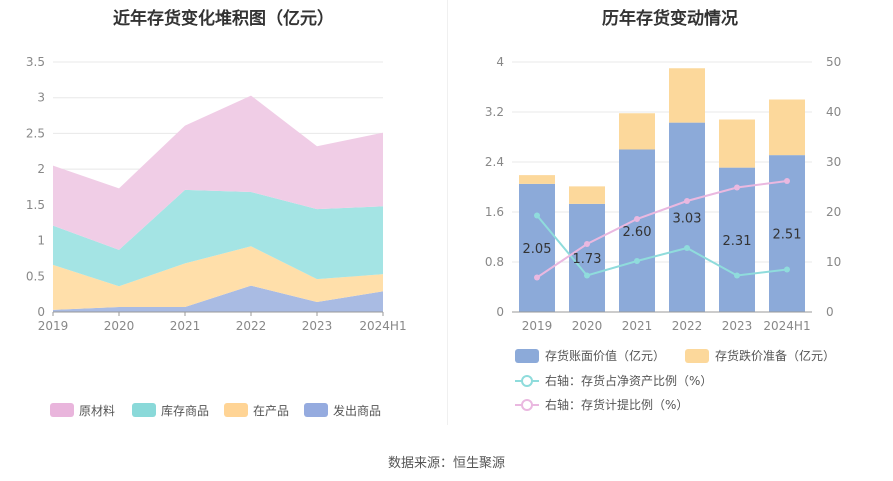  I want to click on left-x-tick-label: 2022, so click(251, 326).